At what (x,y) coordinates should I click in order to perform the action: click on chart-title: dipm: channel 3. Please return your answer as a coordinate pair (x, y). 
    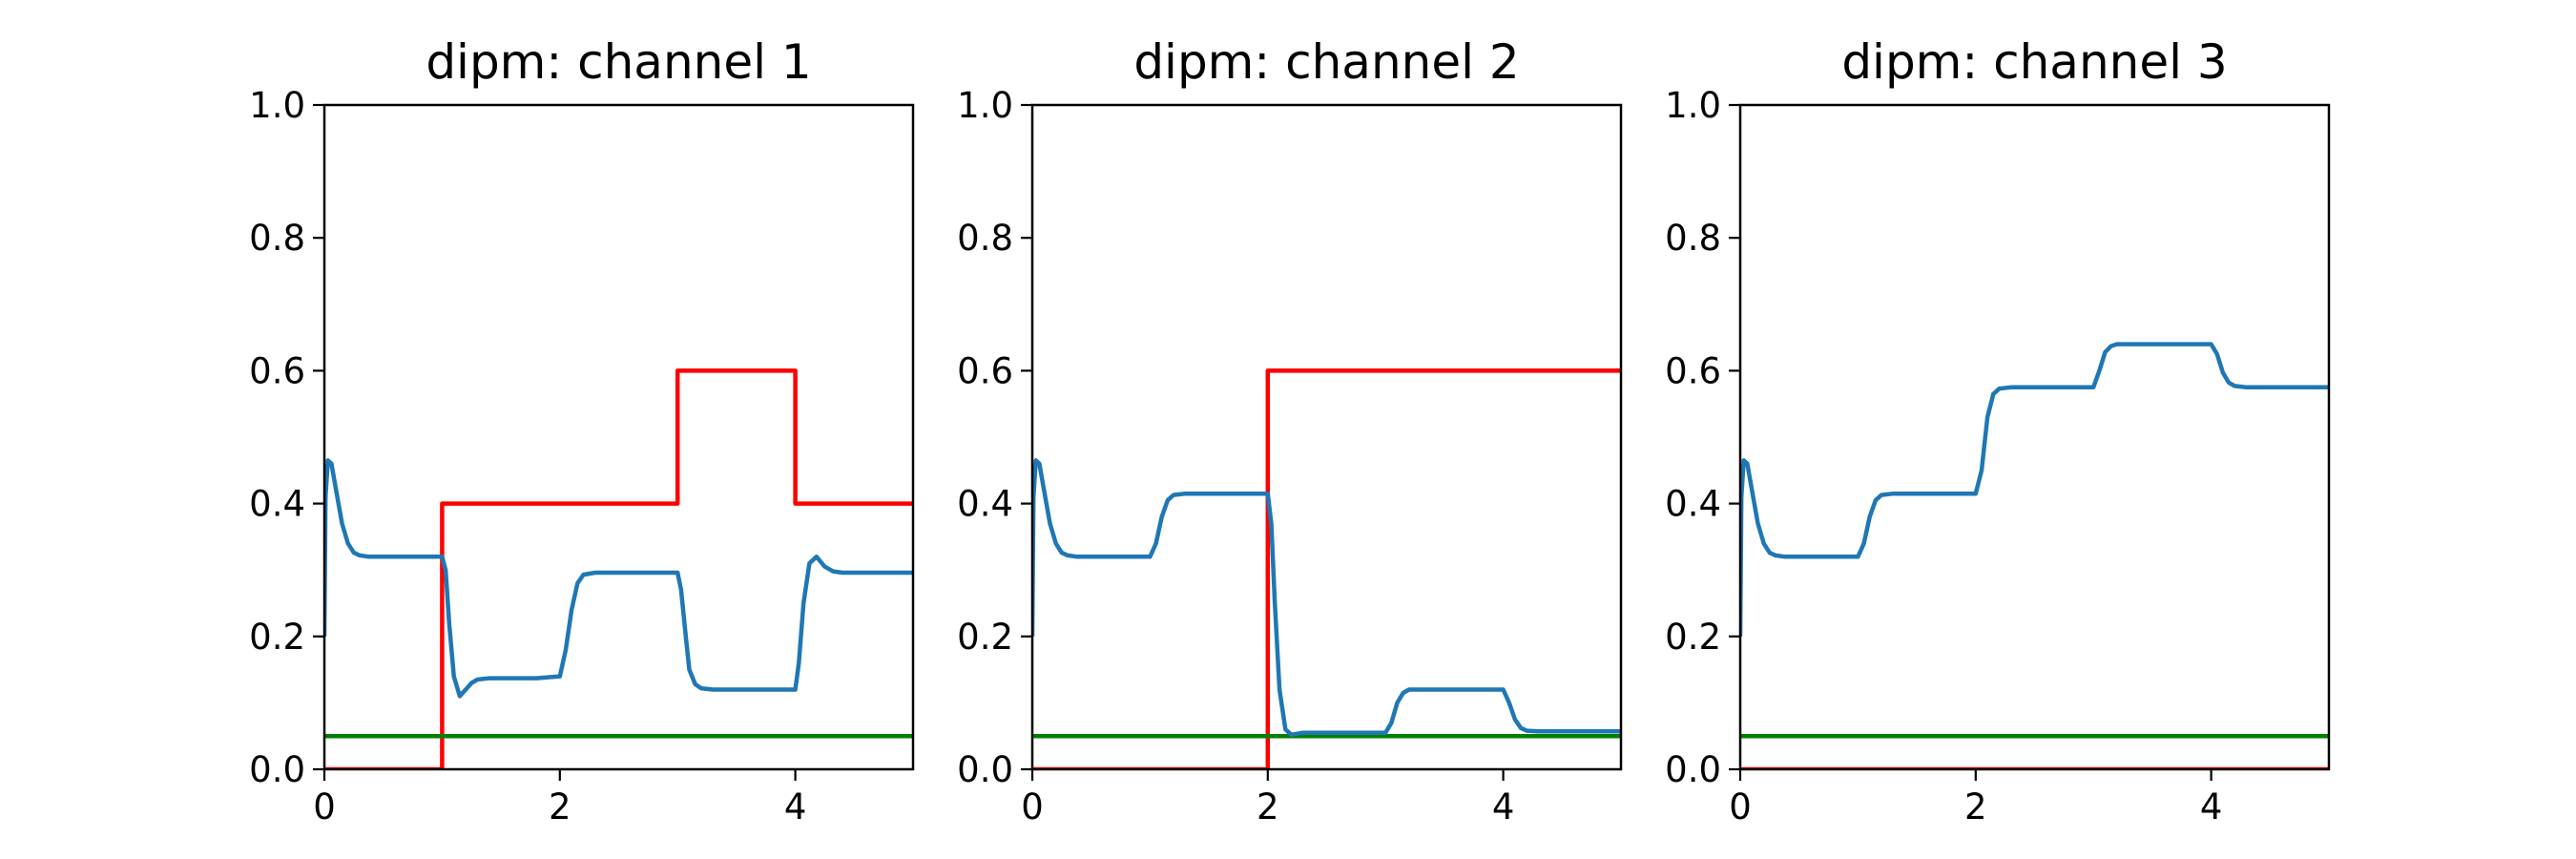
    Looking at the image, I should click on (2034, 62).